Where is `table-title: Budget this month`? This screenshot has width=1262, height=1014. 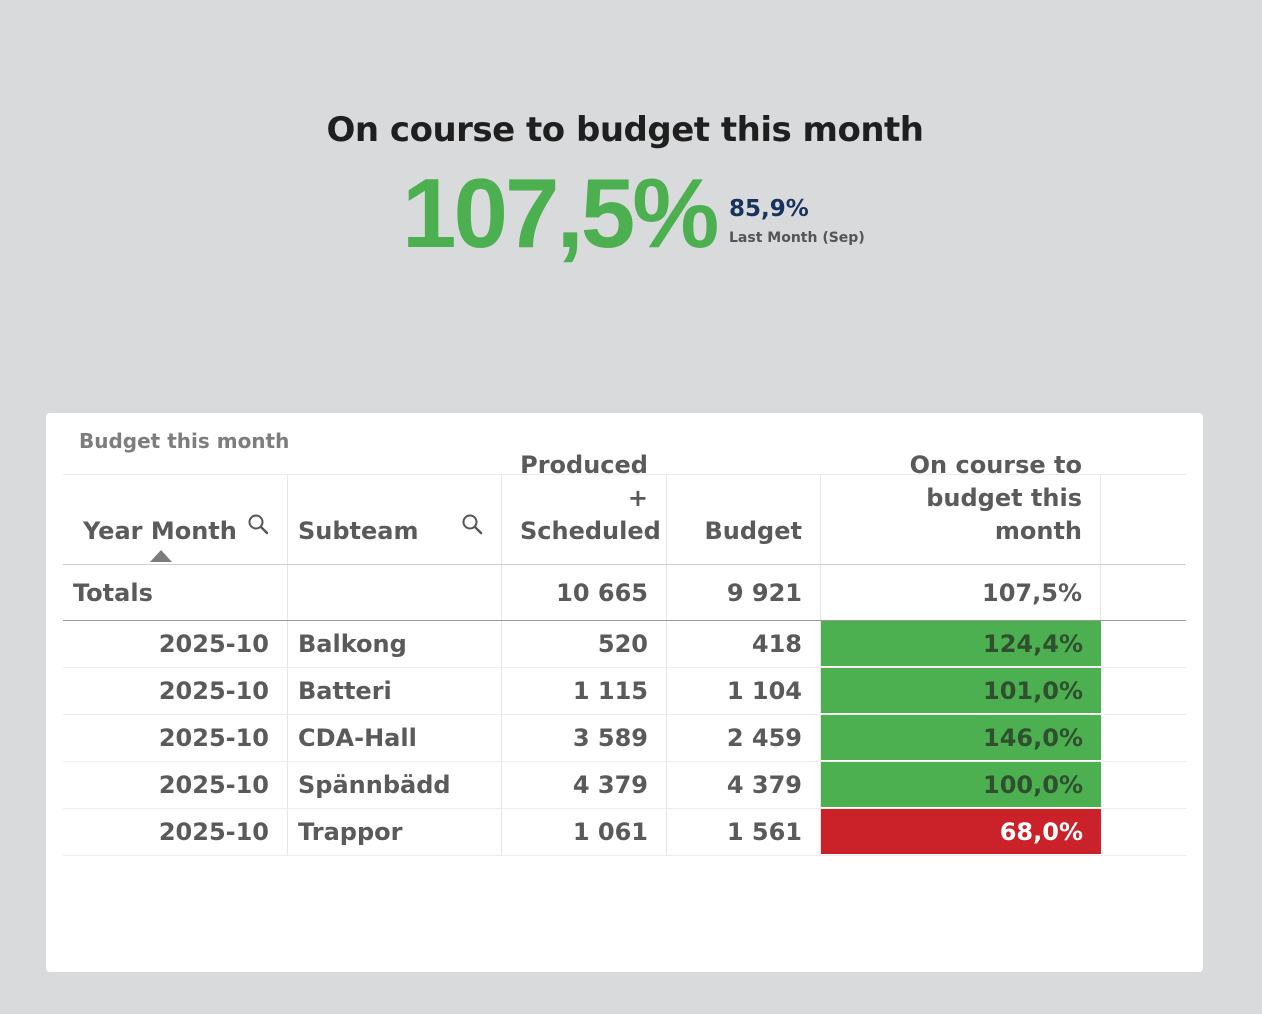 table-title: Budget this month is located at coordinates (184, 441).